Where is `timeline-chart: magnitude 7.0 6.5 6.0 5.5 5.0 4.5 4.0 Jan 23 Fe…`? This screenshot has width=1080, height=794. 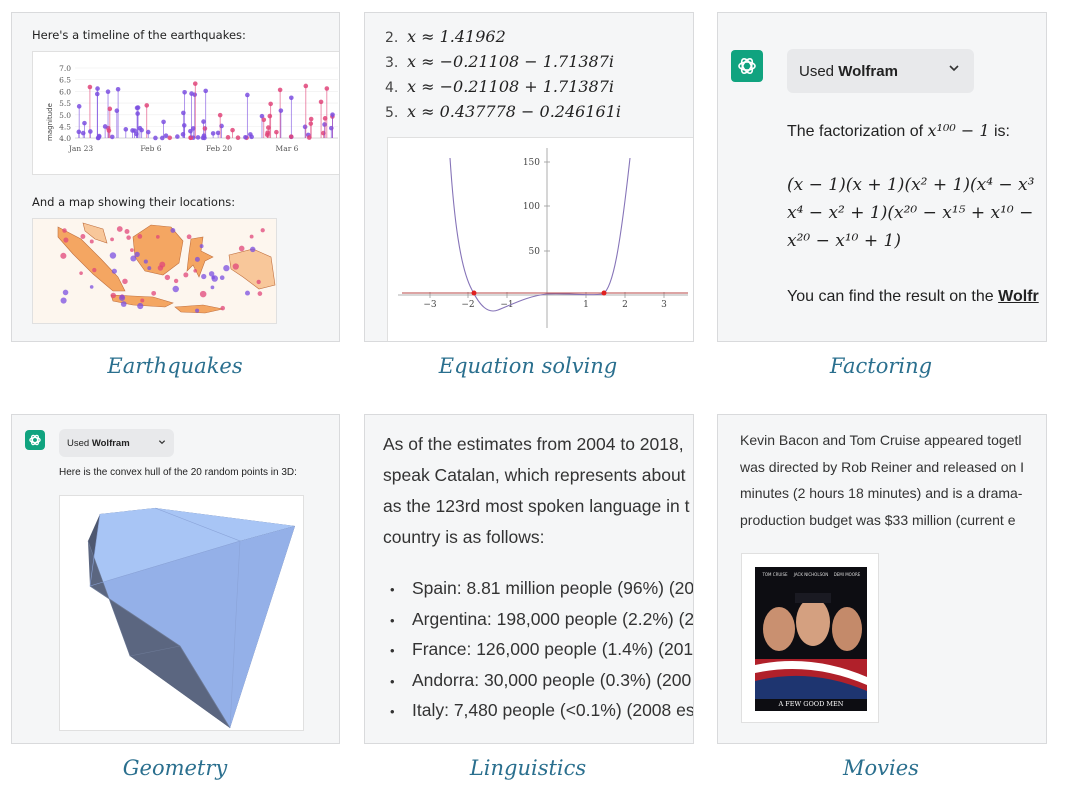 timeline-chart: magnitude 7.0 6.5 6.0 5.5 5.0 4.5 4.0 Jan 23 Fe… is located at coordinates (185, 113).